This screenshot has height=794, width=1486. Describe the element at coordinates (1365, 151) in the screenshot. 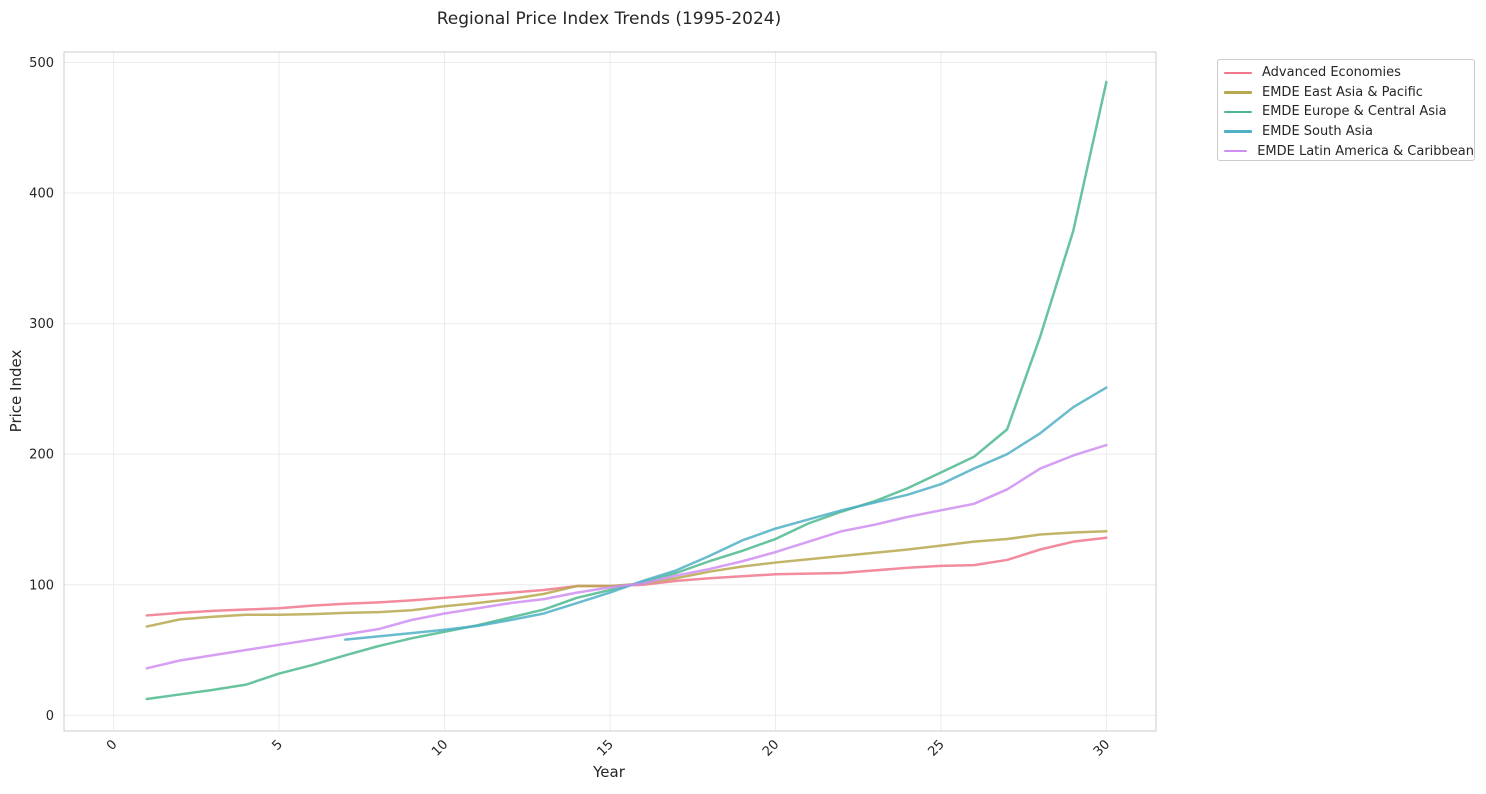

I see `legend-label: EMDE Latin America & Caribbean` at that location.